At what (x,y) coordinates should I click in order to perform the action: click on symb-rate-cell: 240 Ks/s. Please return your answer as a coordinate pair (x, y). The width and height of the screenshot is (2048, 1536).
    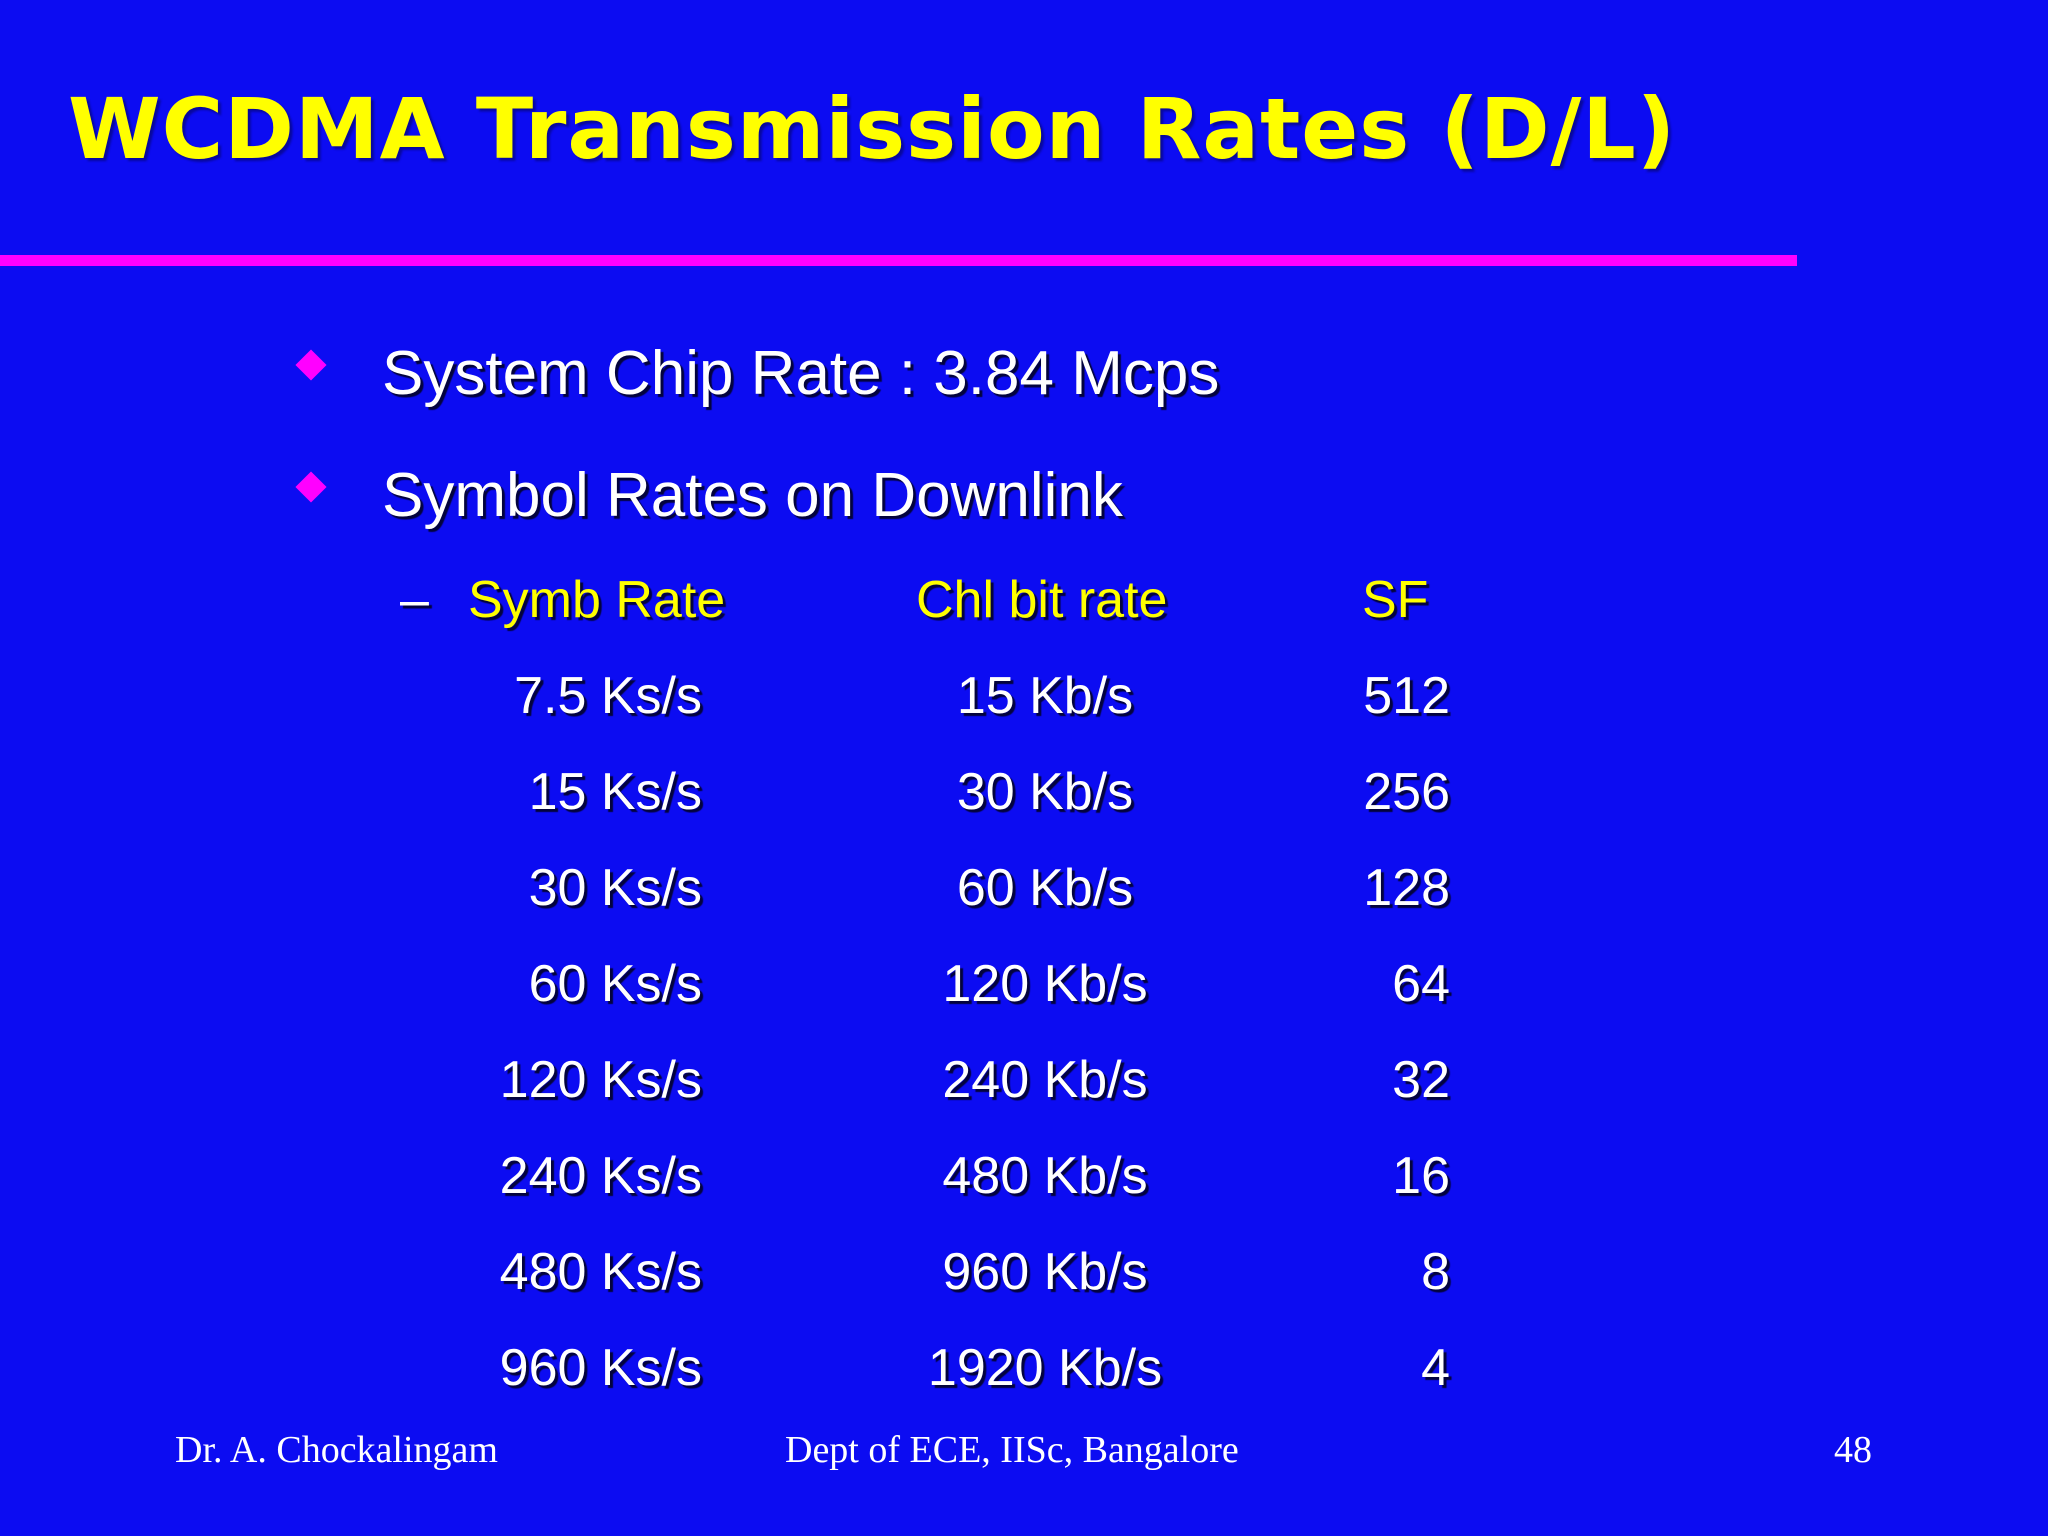
    Looking at the image, I should click on (600, 1176).